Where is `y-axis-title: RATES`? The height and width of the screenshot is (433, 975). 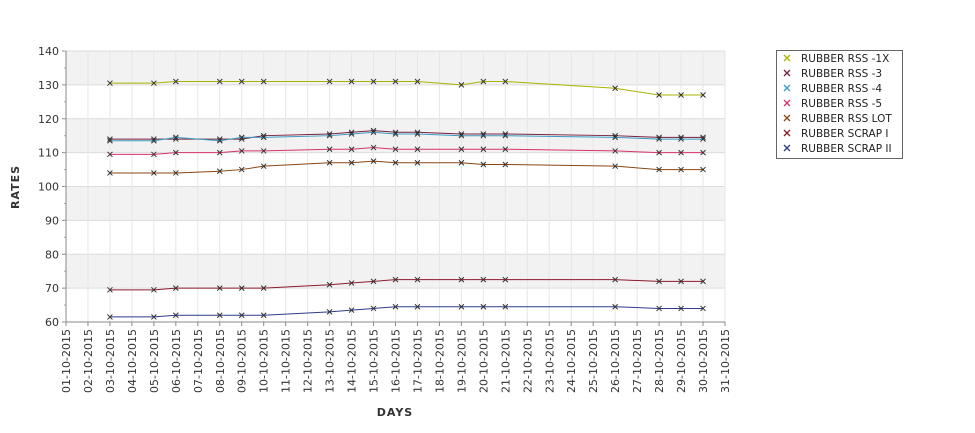 y-axis-title: RATES is located at coordinates (15, 187).